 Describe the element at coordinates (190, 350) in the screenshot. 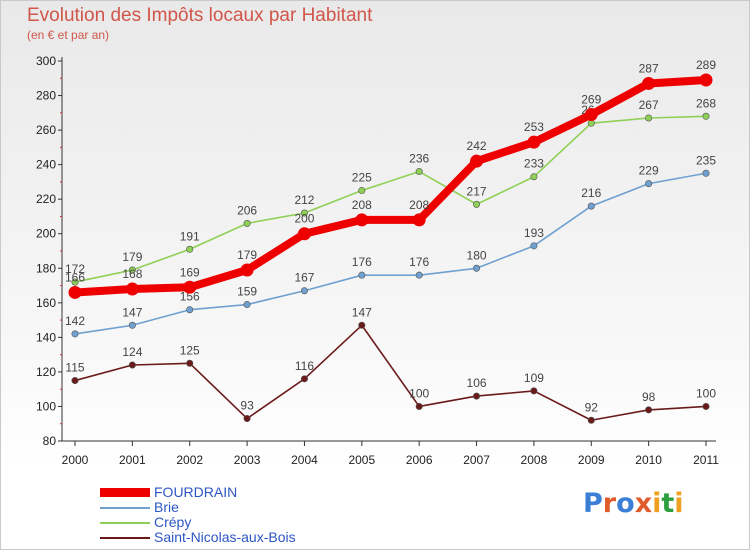

I see `data-label-saint-nicolas-aux-bois: 125` at that location.